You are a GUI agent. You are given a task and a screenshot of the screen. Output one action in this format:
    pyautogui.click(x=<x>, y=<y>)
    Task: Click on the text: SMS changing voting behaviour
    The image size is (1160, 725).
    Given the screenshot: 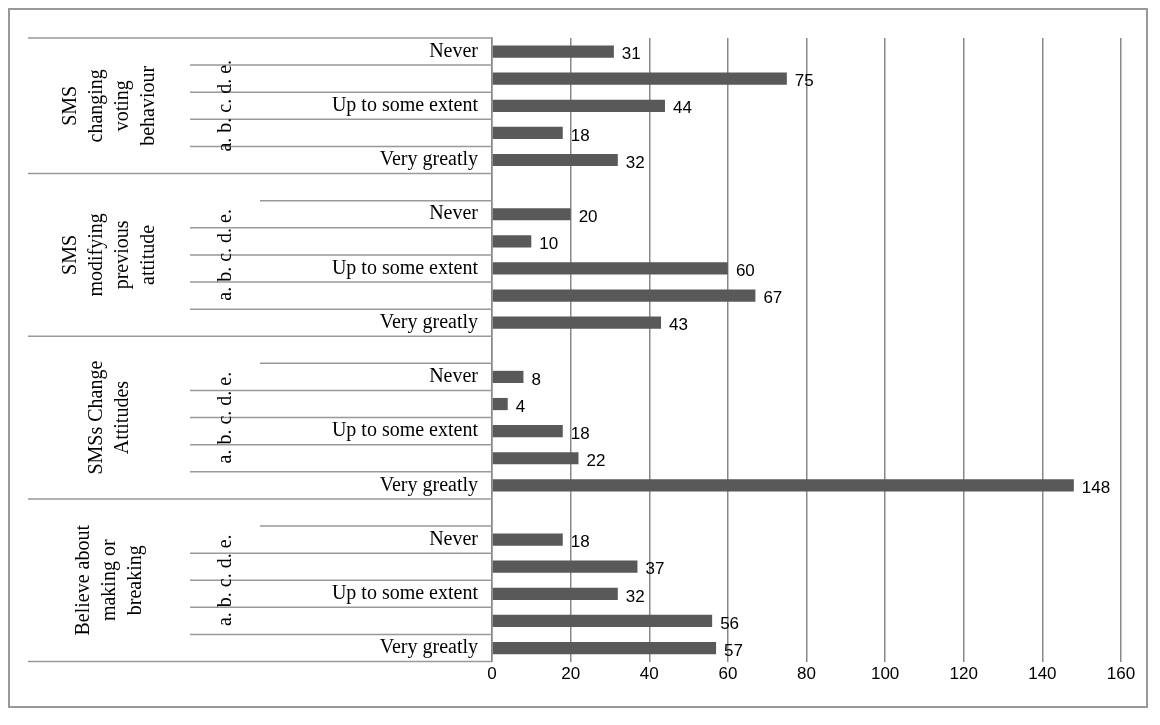 What is the action you would take?
    pyautogui.click(x=108, y=105)
    